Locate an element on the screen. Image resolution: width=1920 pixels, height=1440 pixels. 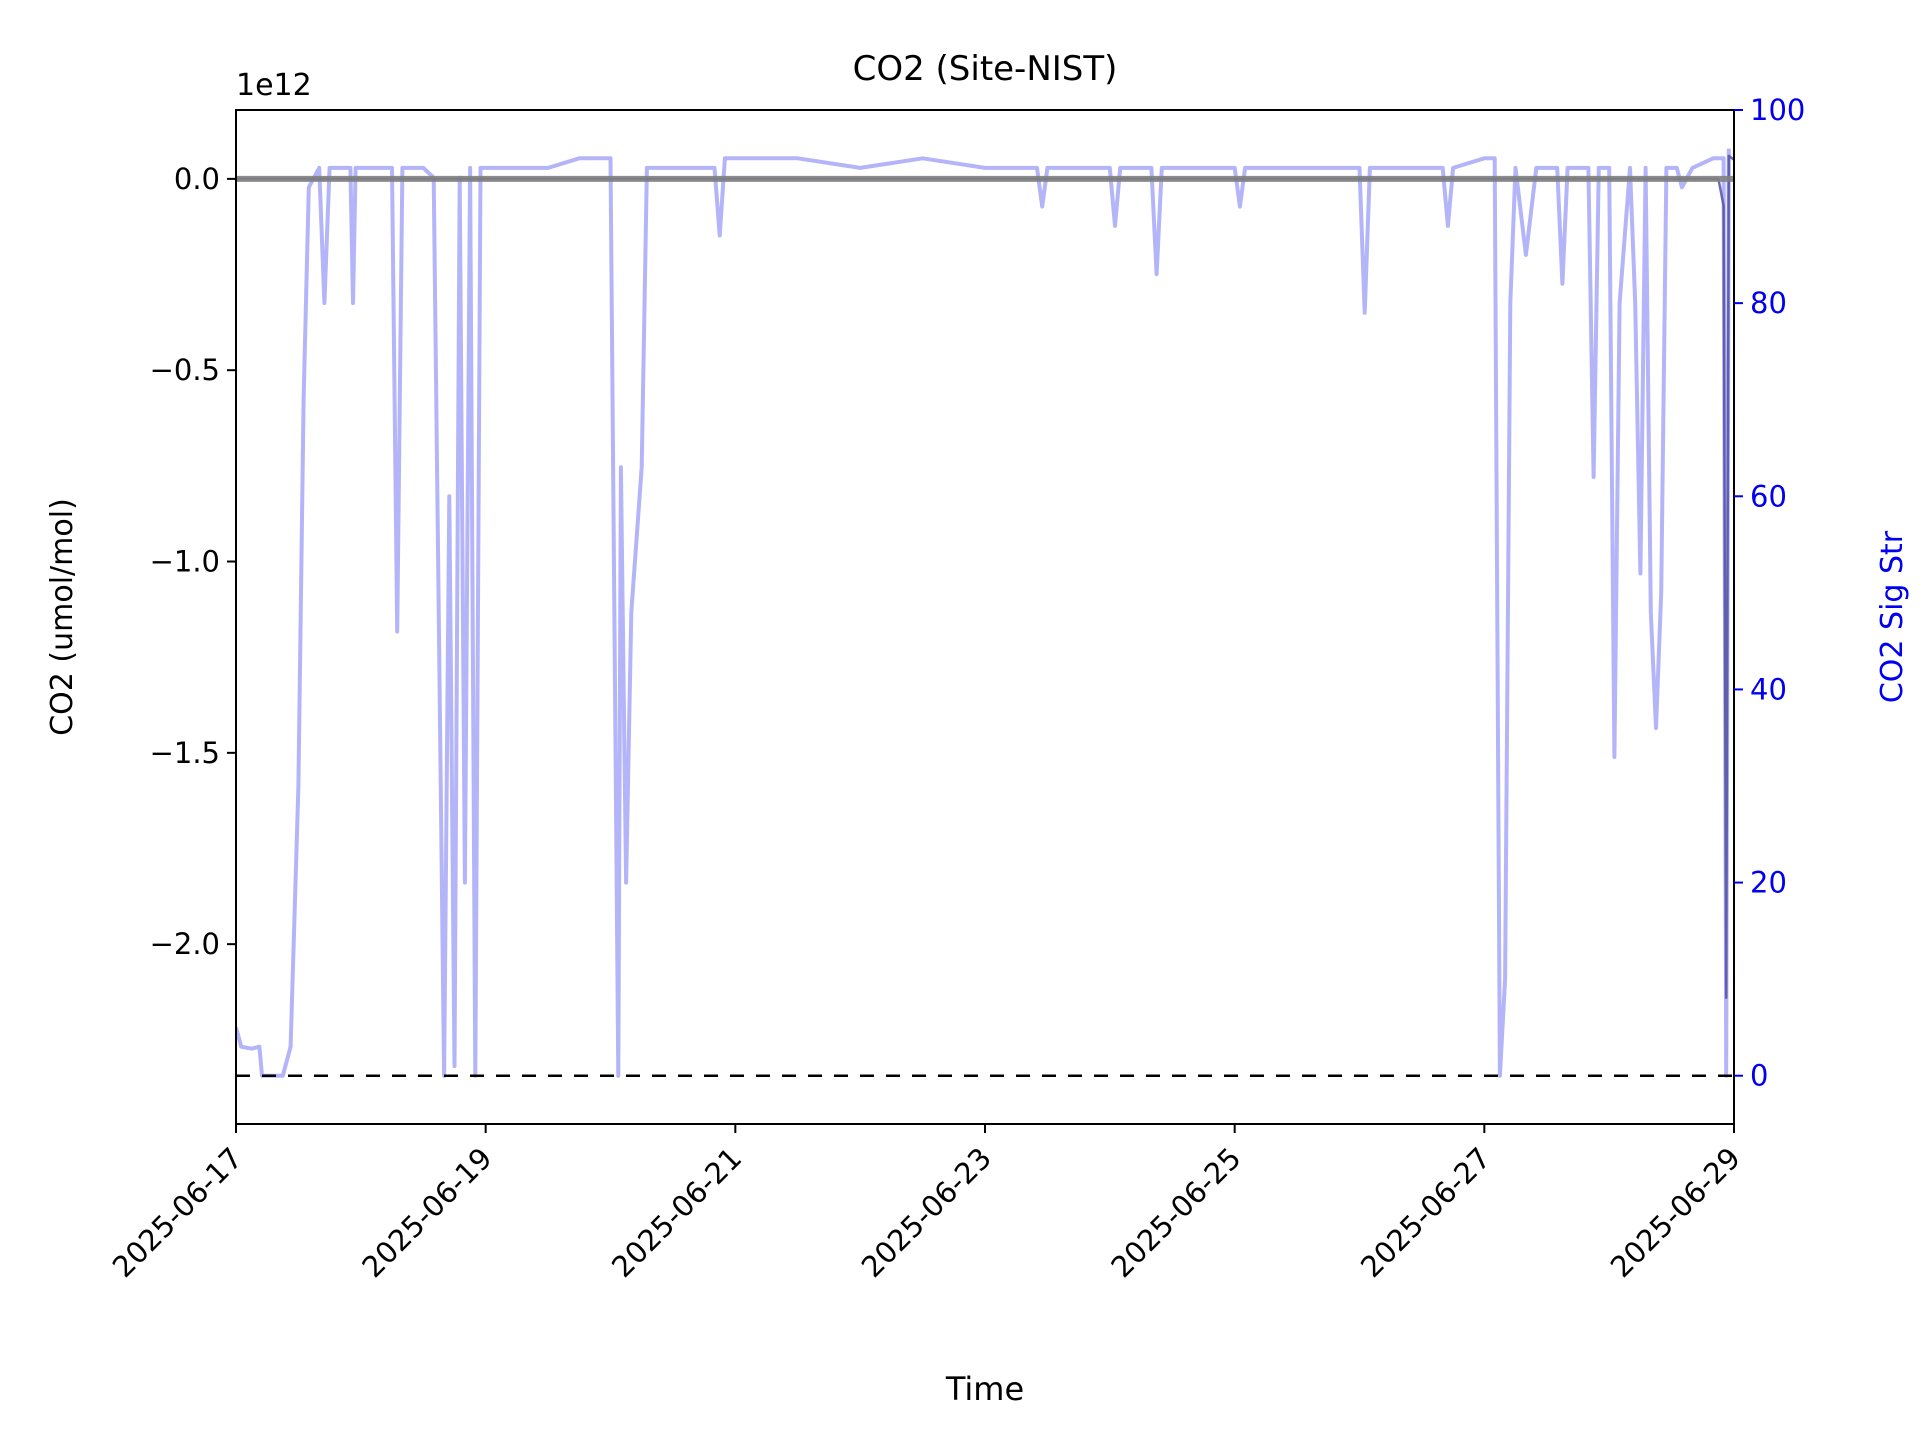
right-tick-label: 80 is located at coordinates (1768, 303).